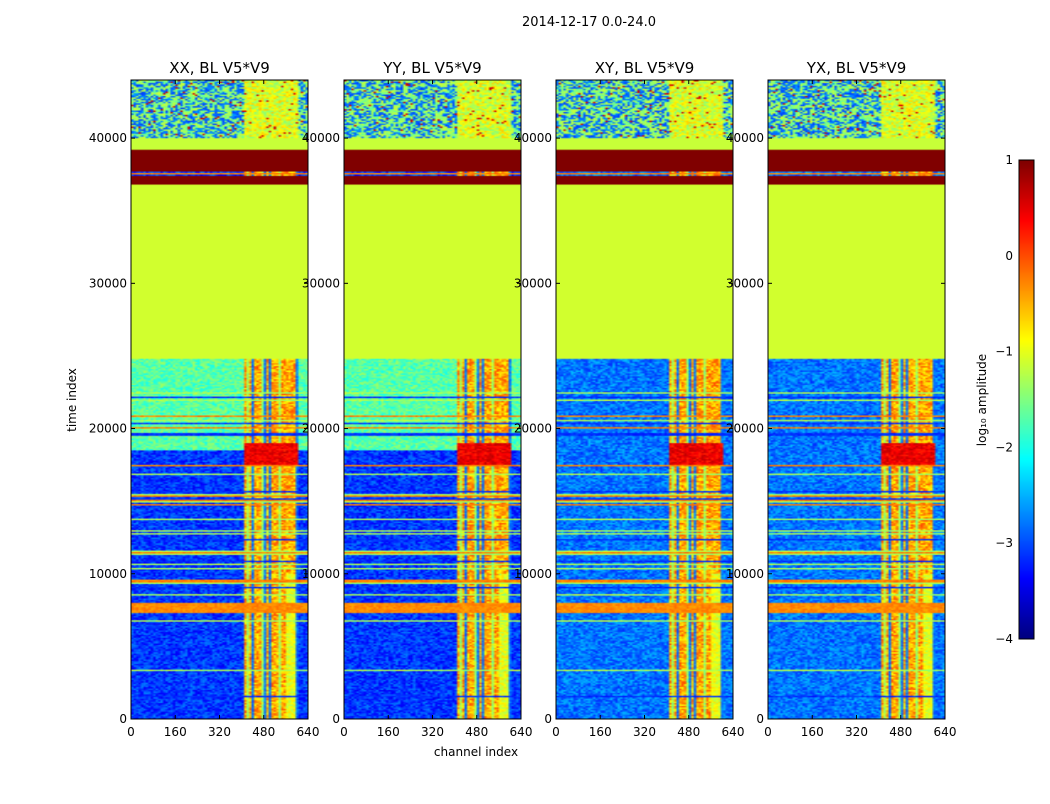  I want to click on colorbar-tick-label: 0, so click(1009, 256).